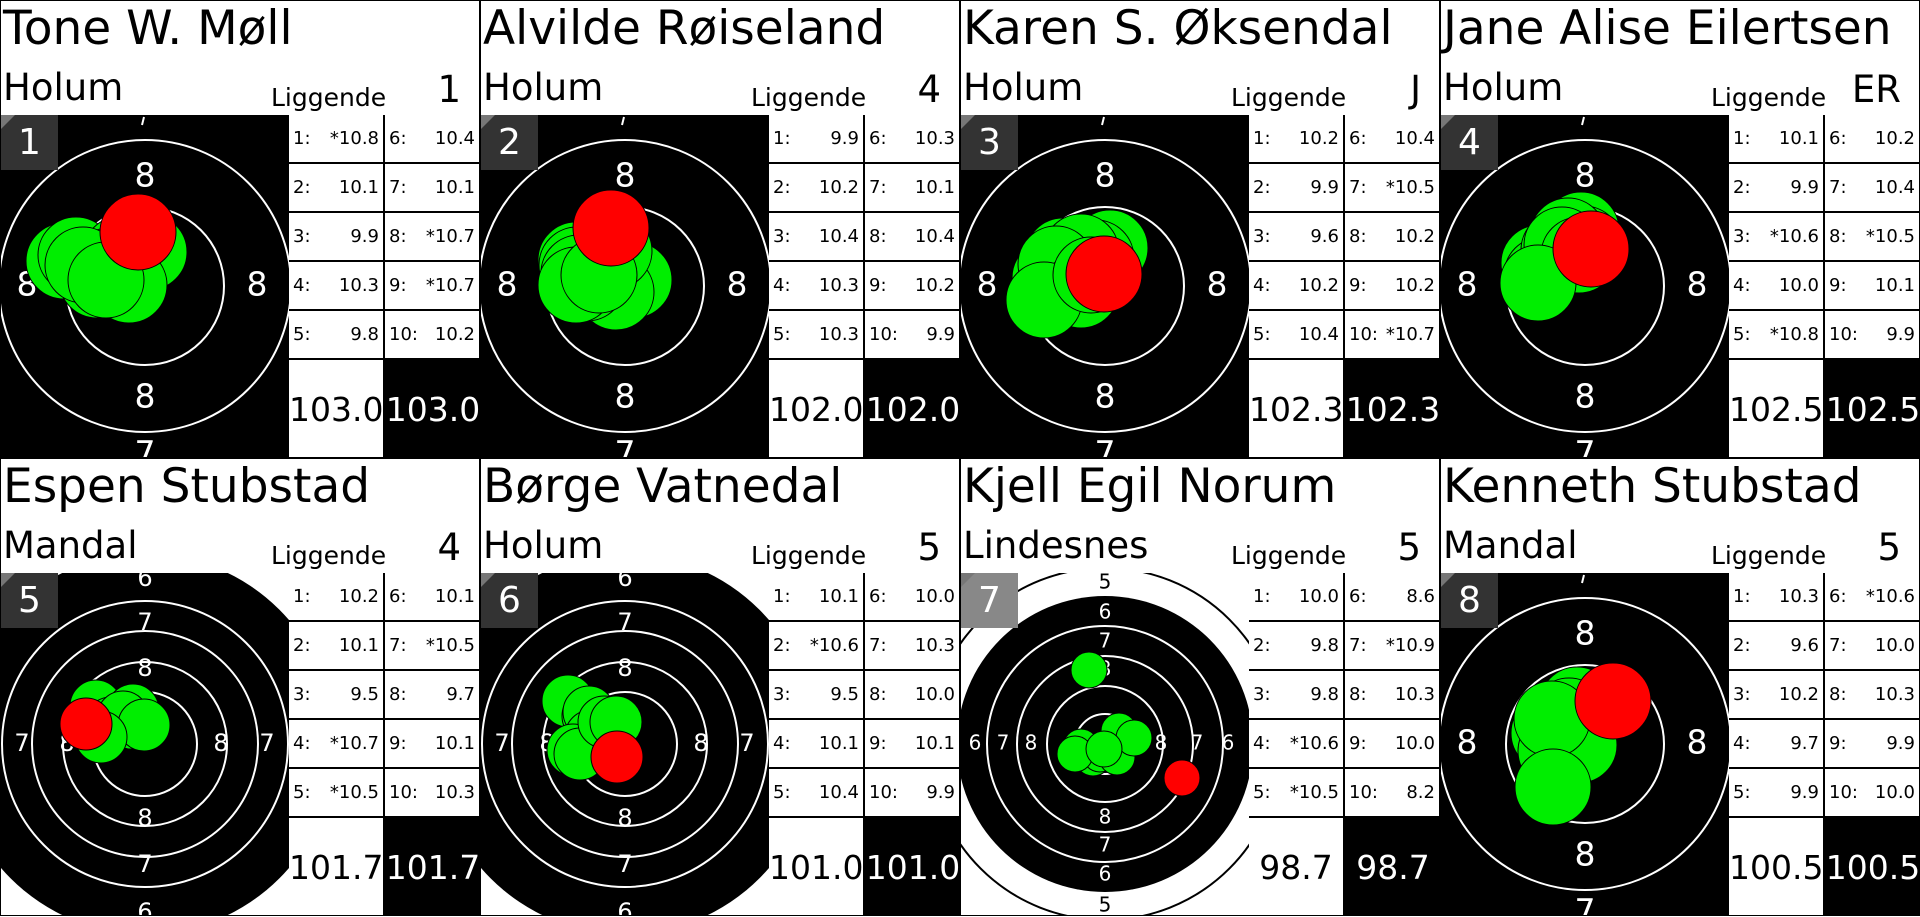  I want to click on shot-score-cell: 10: 8.2, so click(1392, 793).